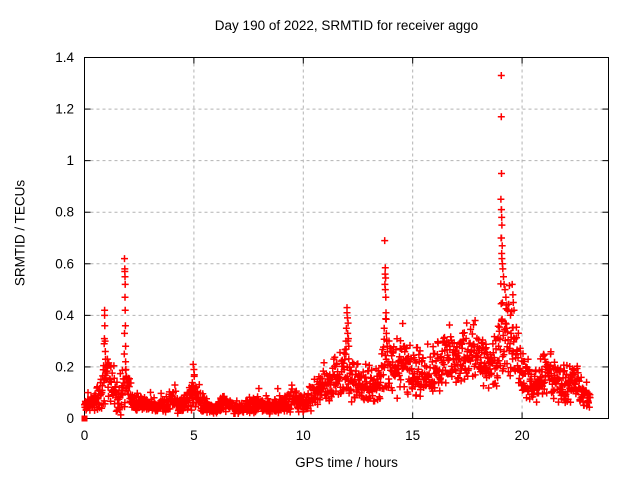 The height and width of the screenshot is (480, 640). I want to click on svg-text: 1.2, so click(64, 109).